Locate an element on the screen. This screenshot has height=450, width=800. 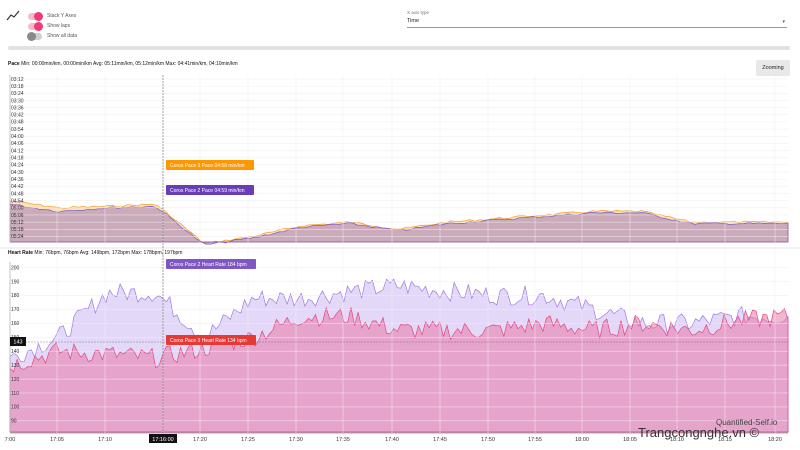
pace-y-tick: 03:54 is located at coordinates (17, 130).